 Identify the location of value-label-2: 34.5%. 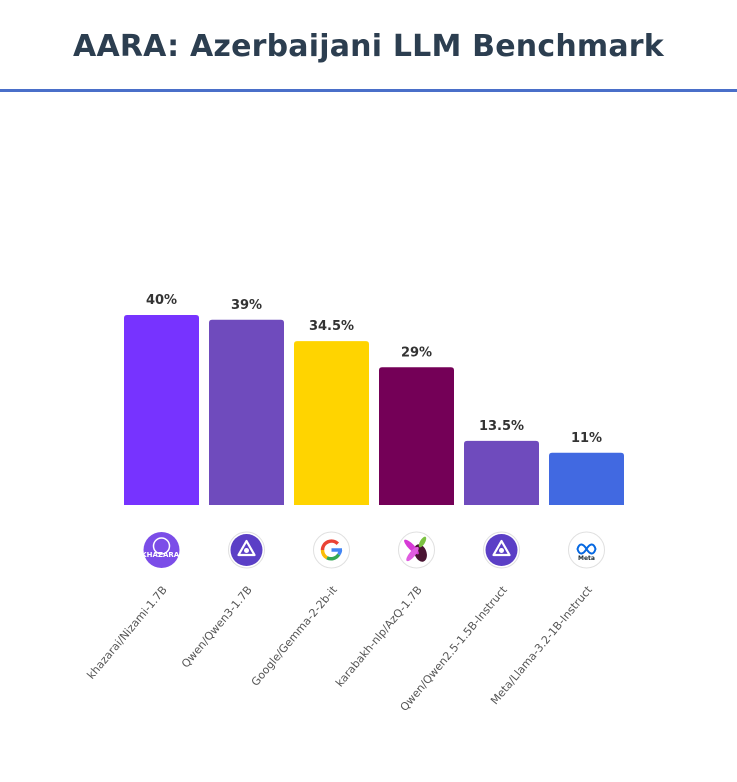
(331, 326).